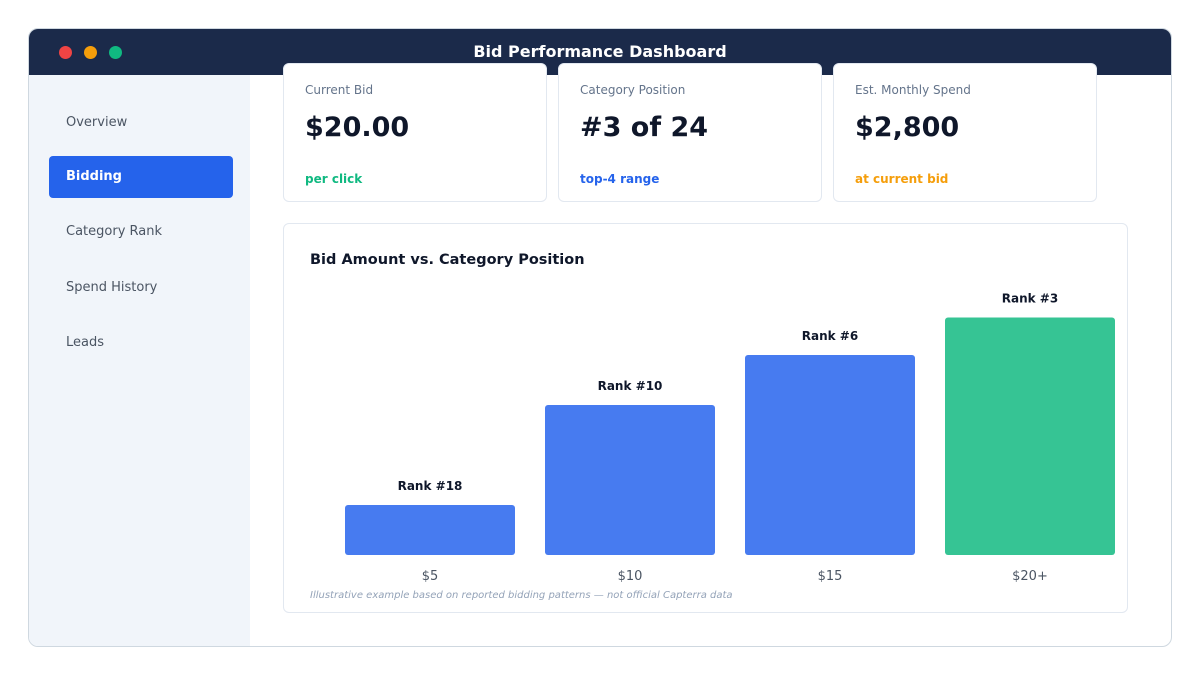 The width and height of the screenshot is (1200, 675). I want to click on chart-title: Bid Amount vs. Category Position, so click(447, 260).